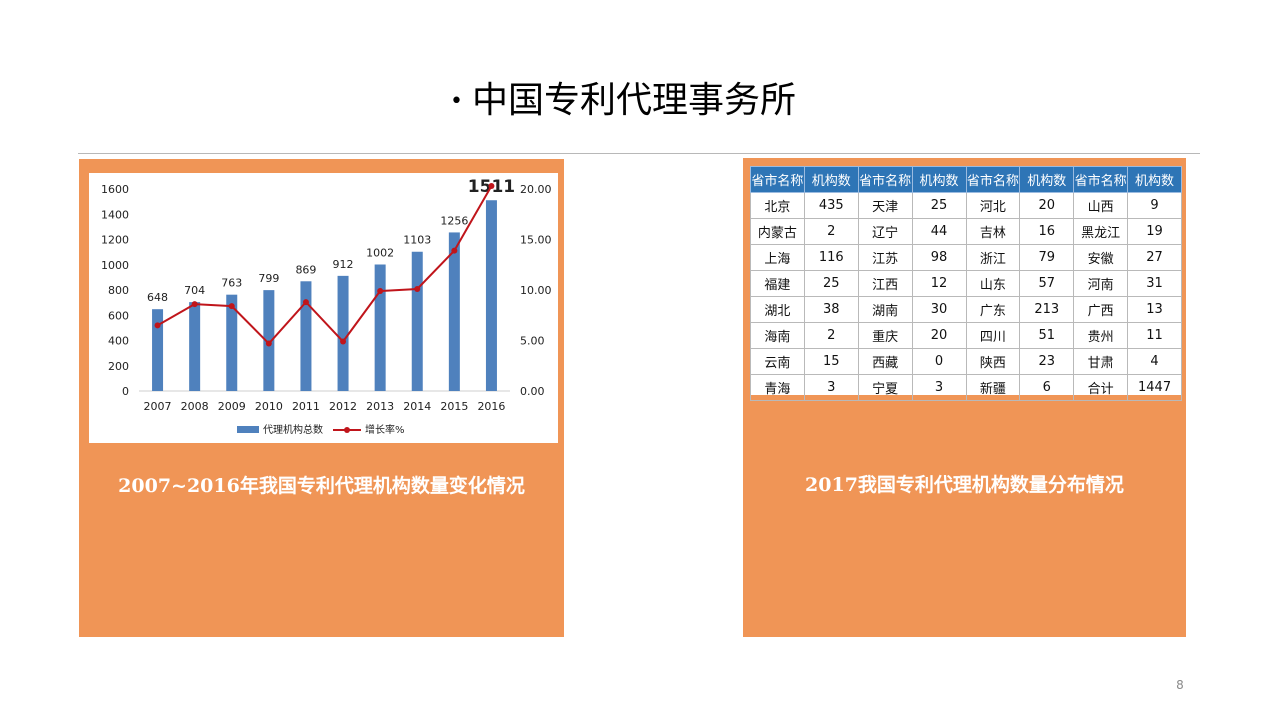  What do you see at coordinates (157, 297) in the screenshot?
I see `bar-data-label: 648` at bounding box center [157, 297].